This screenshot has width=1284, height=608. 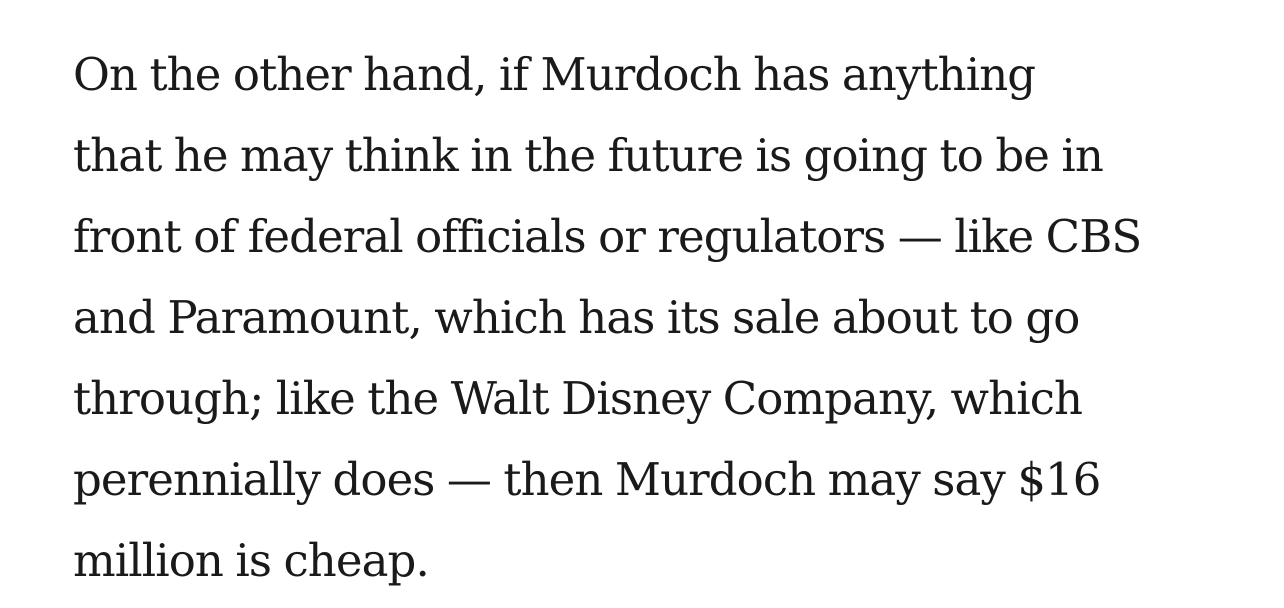 I want to click on paragraph-line: million is cheap., so click(x=251, y=560).